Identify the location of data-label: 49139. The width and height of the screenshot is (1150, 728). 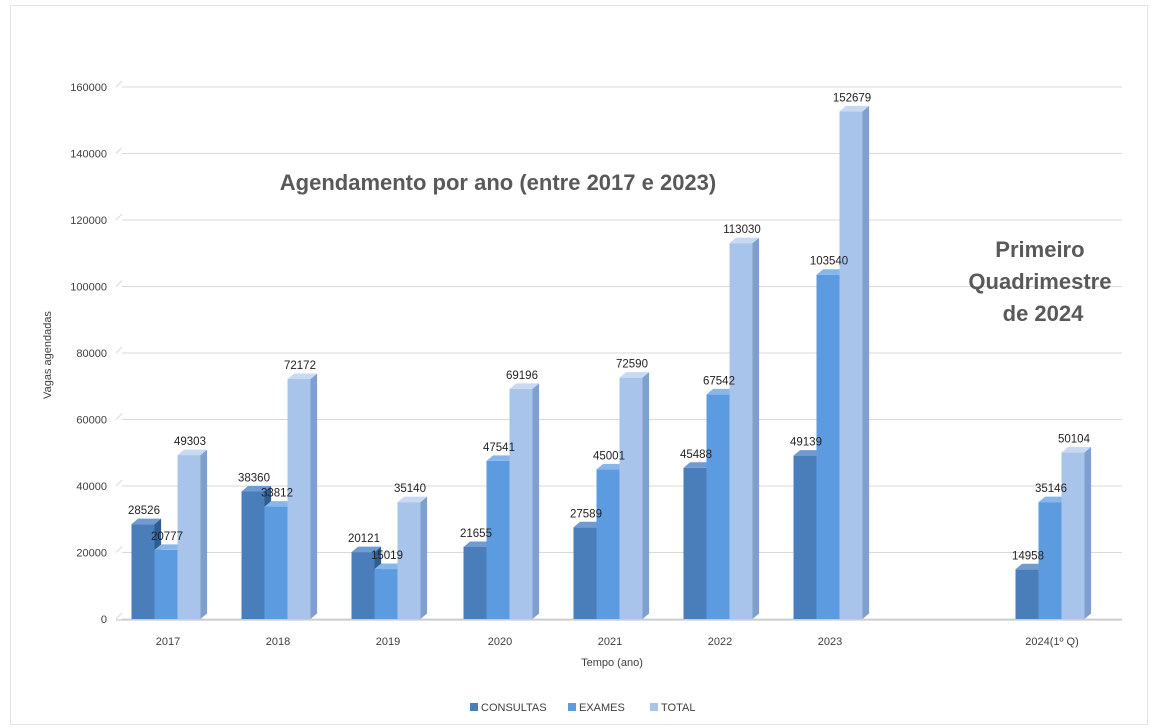
(806, 443).